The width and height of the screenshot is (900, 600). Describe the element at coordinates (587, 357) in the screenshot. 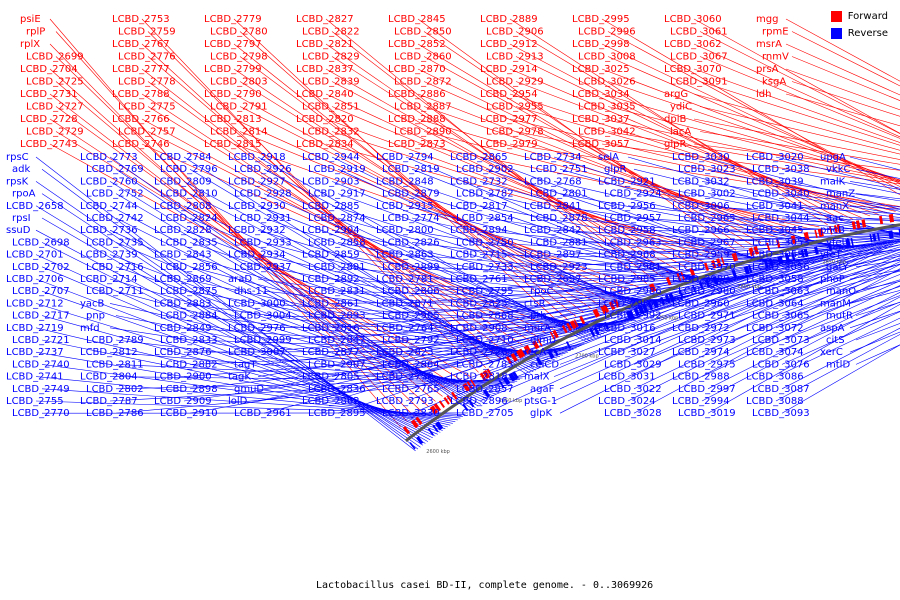

I see `scale-tick-label: 2700 kbp` at that location.